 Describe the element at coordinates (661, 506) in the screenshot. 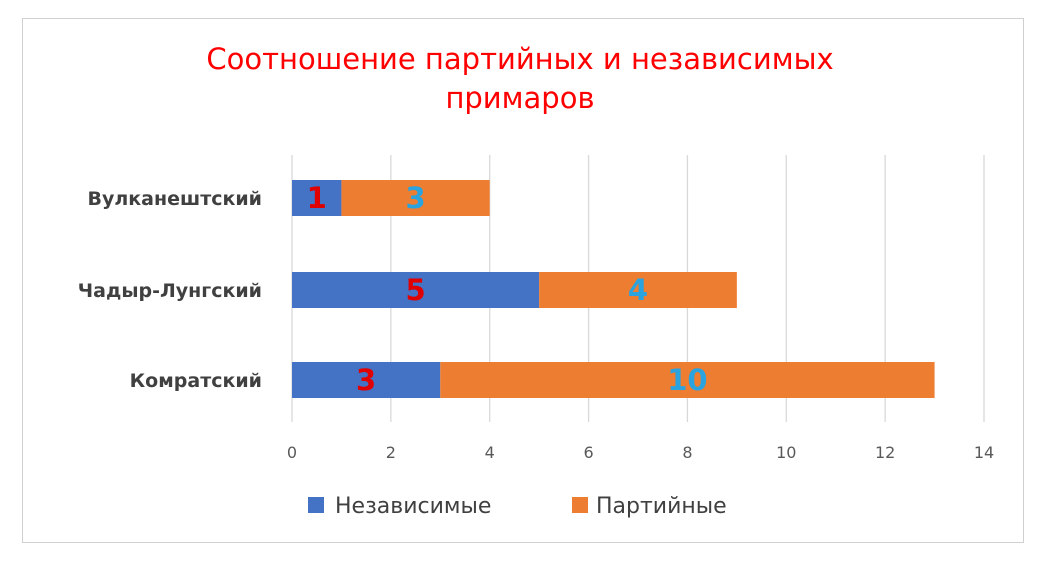

I see `legend-label: Партийные` at that location.